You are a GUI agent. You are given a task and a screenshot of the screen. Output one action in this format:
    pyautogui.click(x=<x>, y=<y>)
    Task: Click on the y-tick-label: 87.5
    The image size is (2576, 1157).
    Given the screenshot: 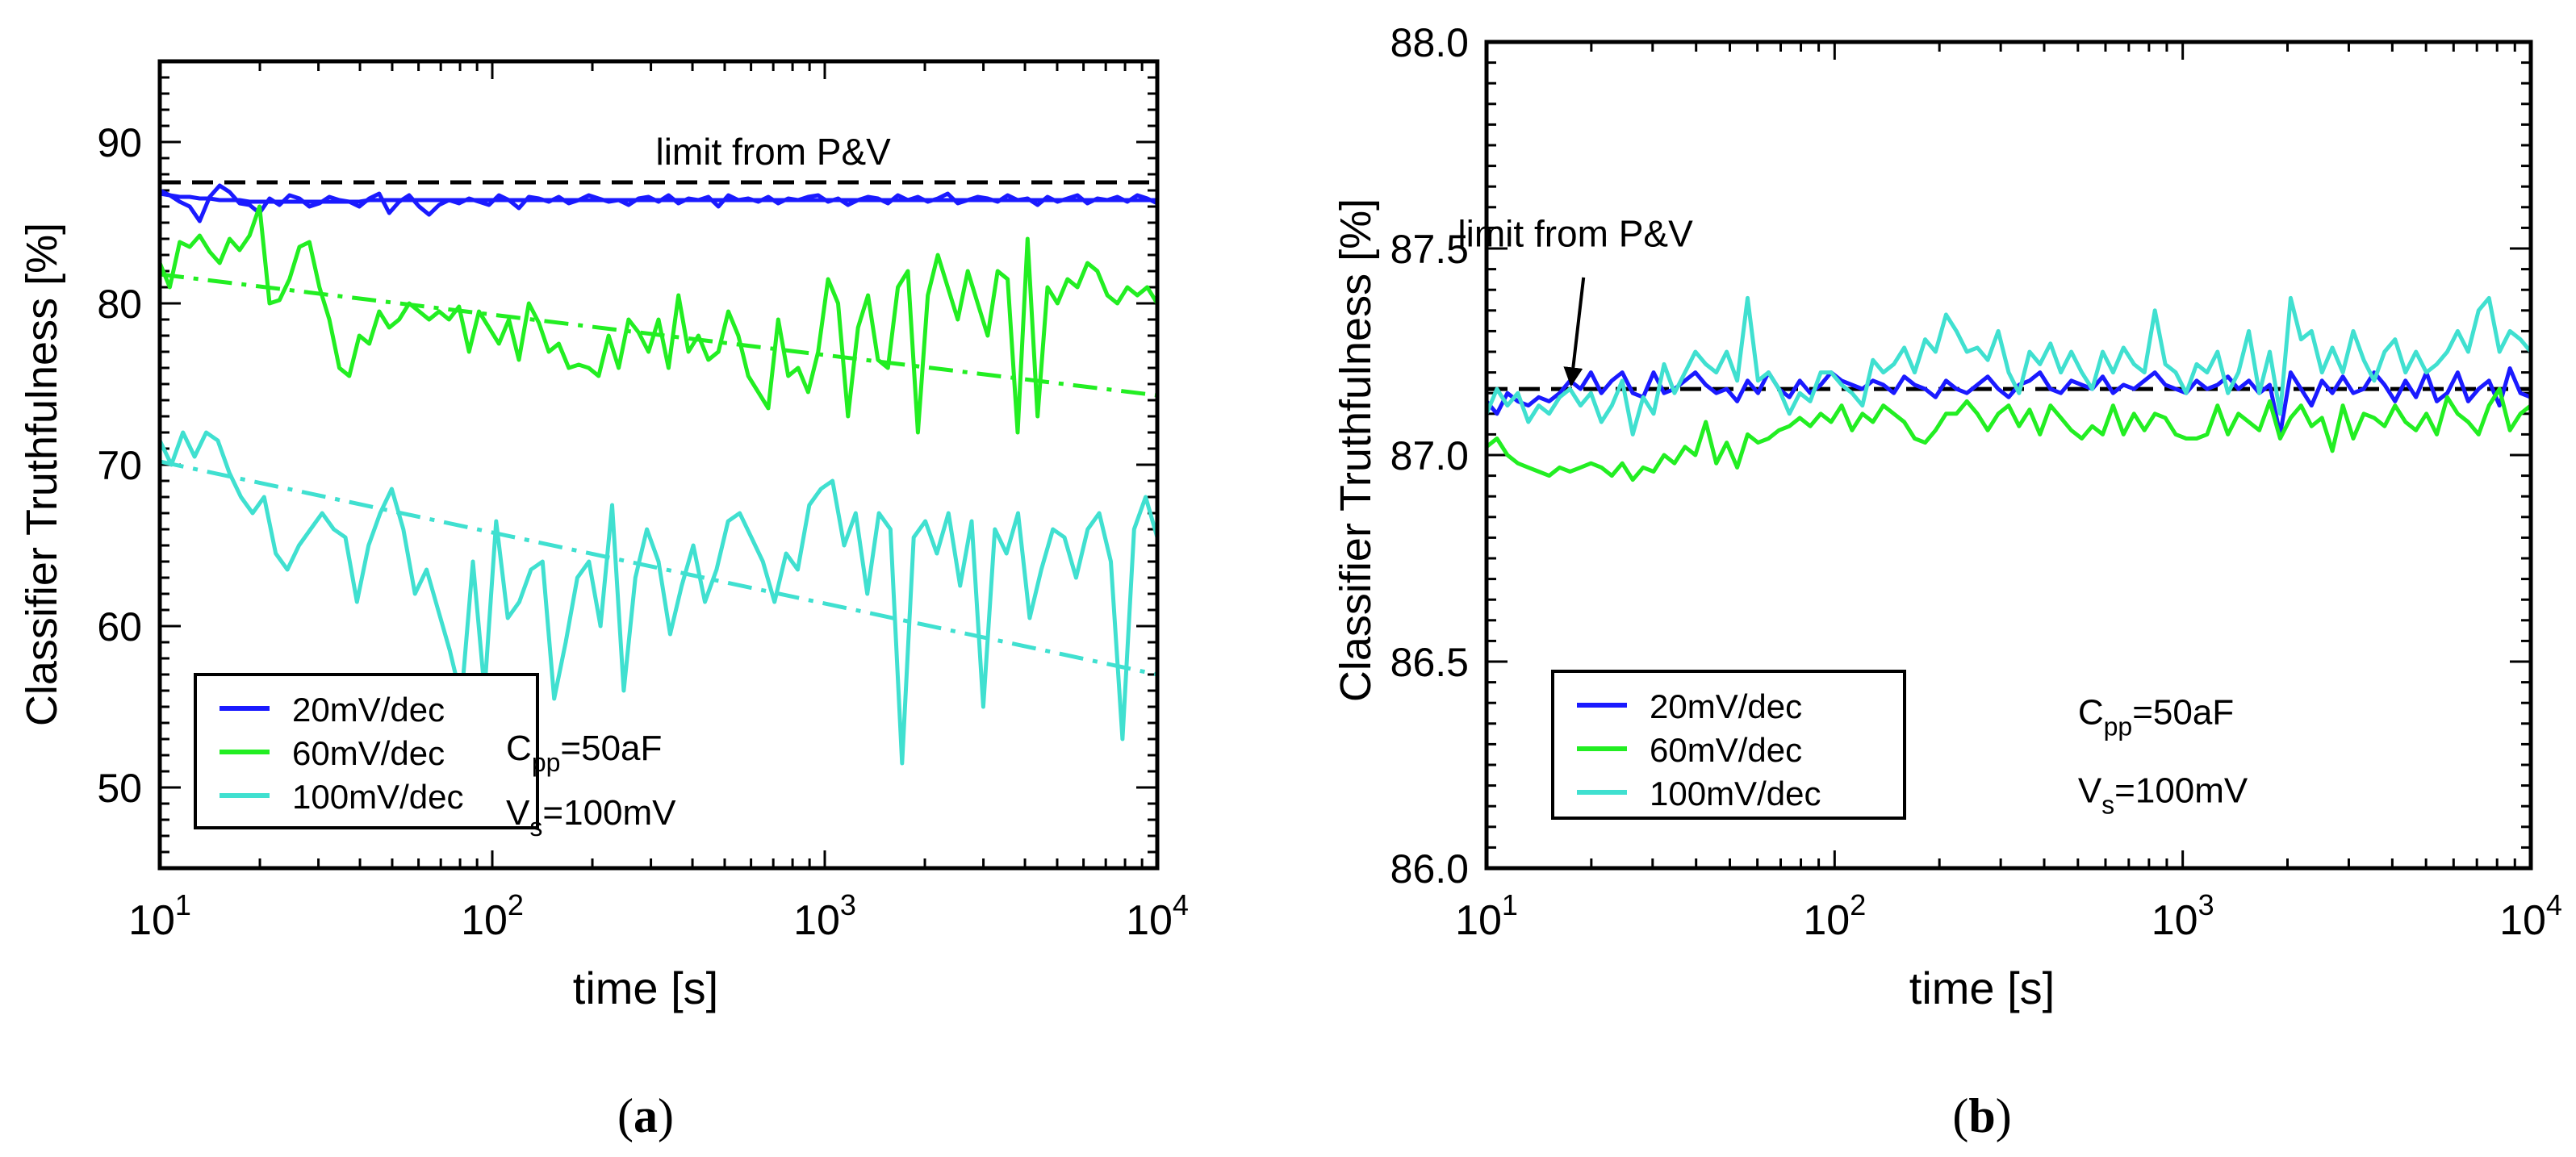 What is the action you would take?
    pyautogui.click(x=1429, y=249)
    